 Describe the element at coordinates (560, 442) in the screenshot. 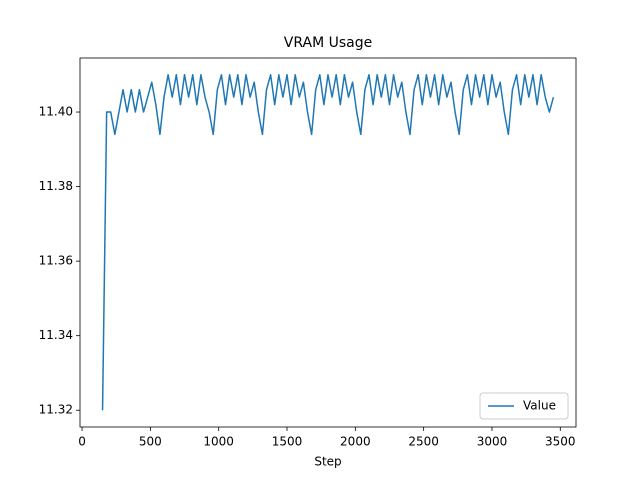

I see `x-tick-label: 3500` at that location.